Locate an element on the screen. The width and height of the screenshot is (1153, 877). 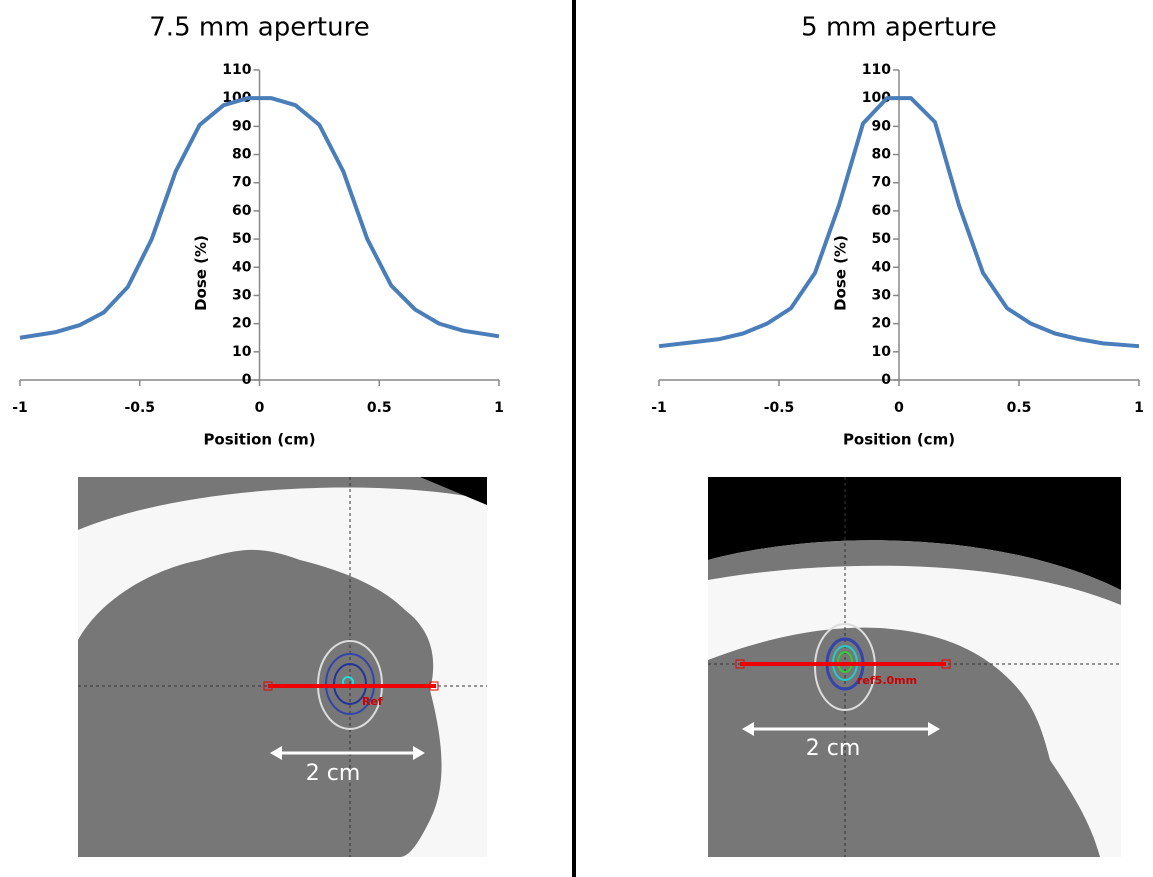
chart-title: 7.5 mm aperture is located at coordinates (259, 28).